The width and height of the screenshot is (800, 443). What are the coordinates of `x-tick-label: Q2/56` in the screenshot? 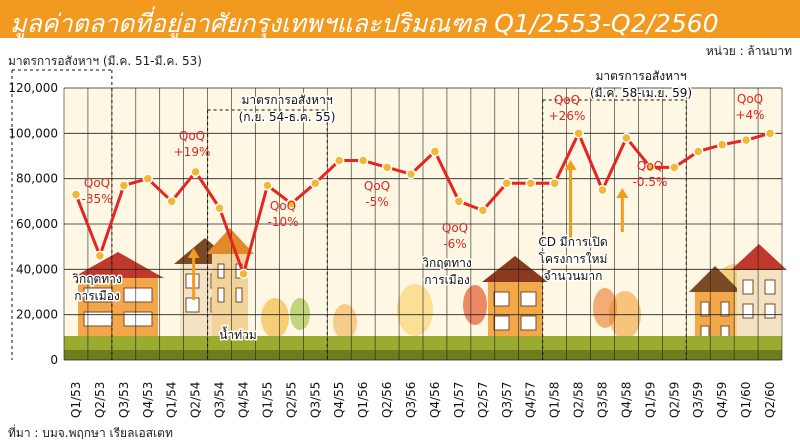 It's located at (387, 400).